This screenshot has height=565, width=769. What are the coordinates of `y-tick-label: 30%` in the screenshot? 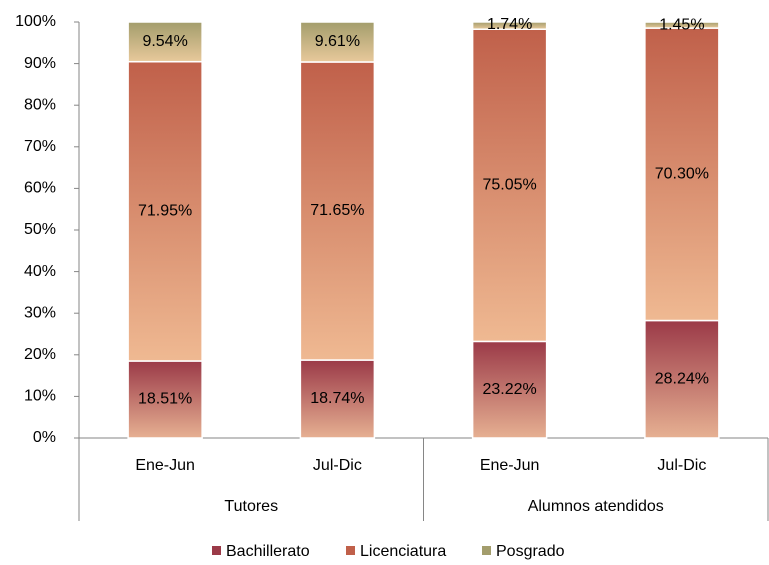 It's located at (40, 312).